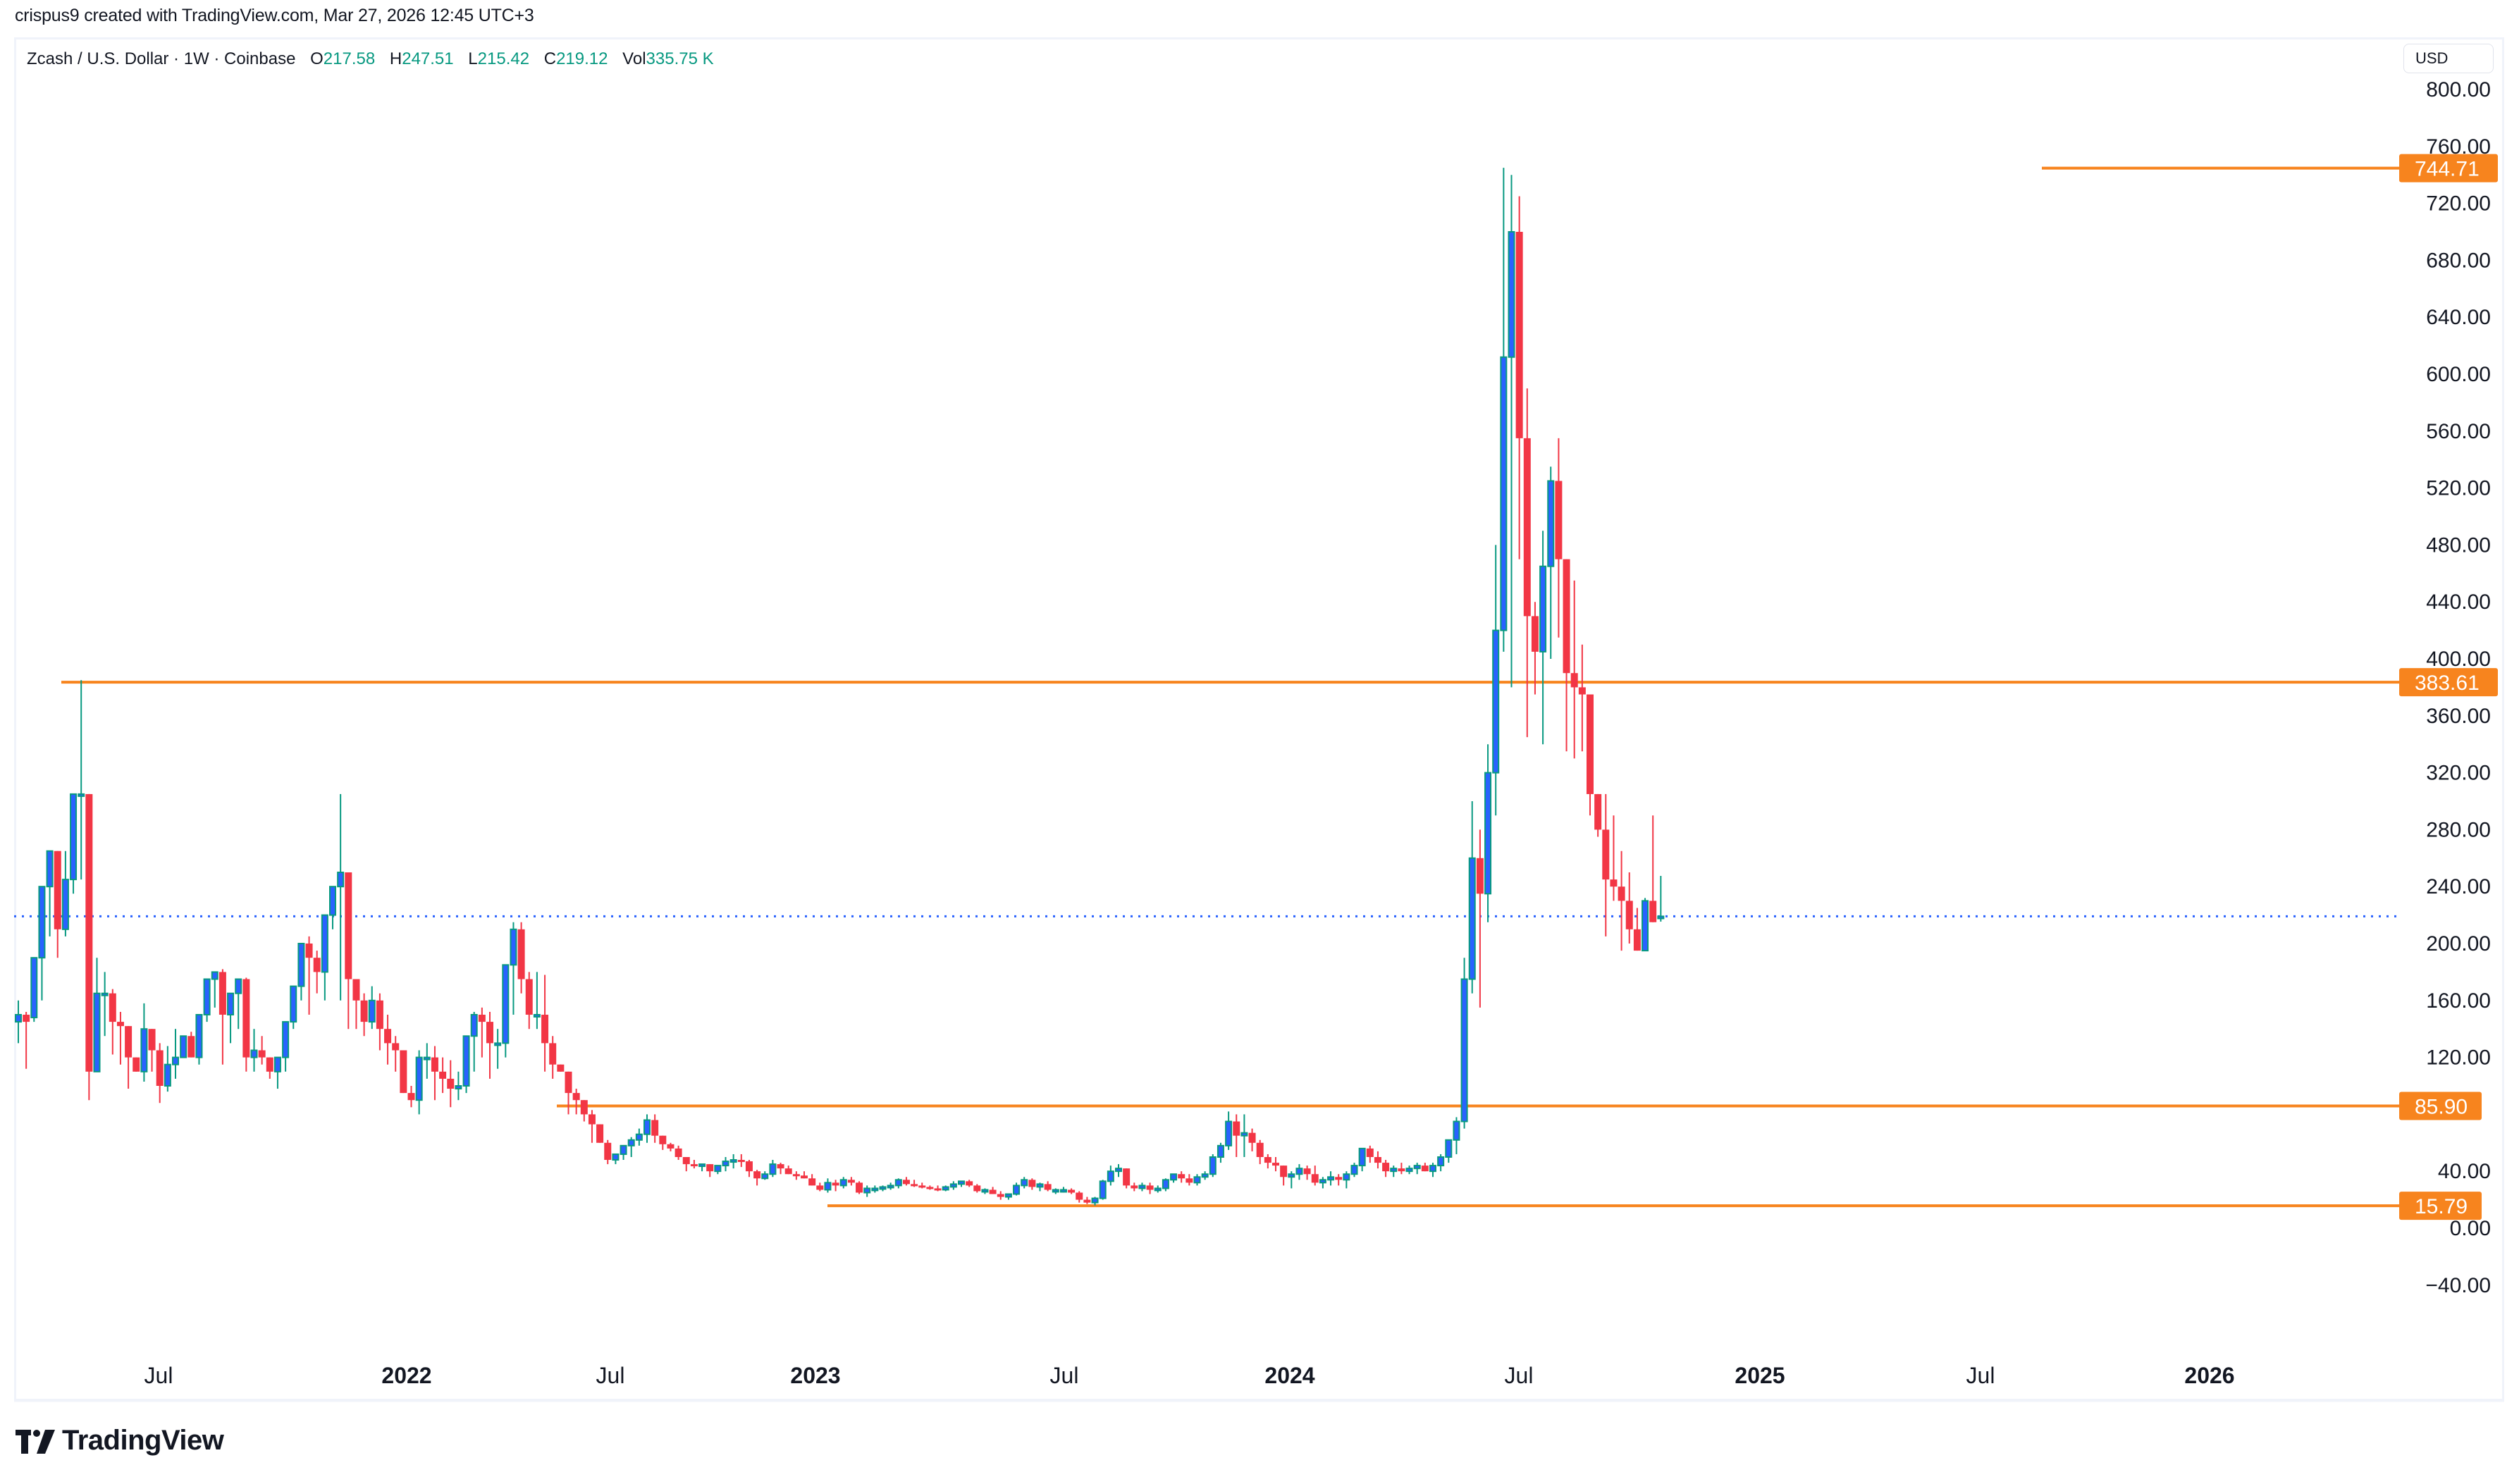  I want to click on tradingview-logo: TradingView, so click(120, 1441).